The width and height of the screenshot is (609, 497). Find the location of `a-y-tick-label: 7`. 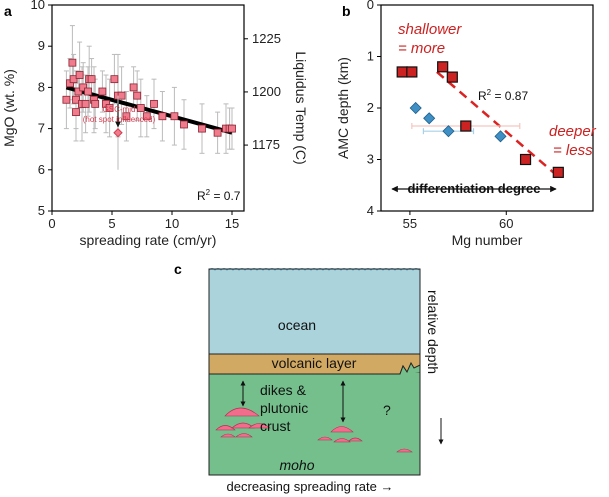

a-y-tick-label: 7 is located at coordinates (41, 128).